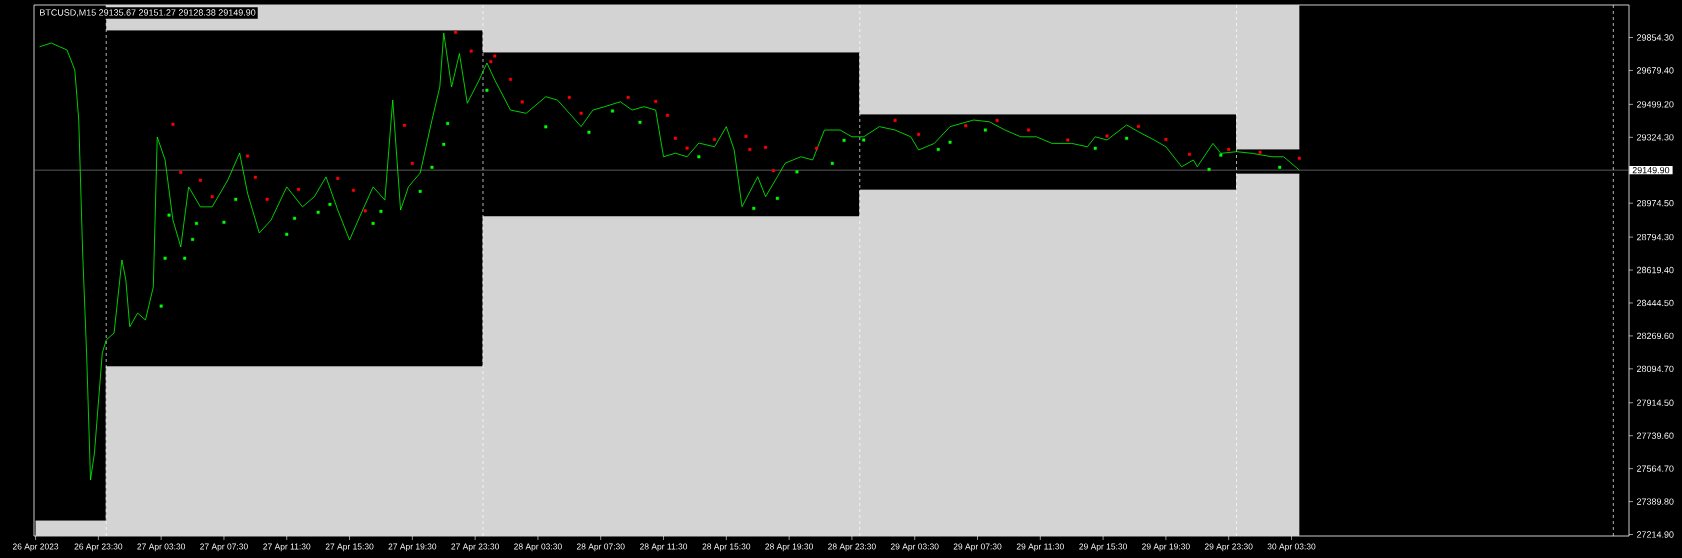 The image size is (1682, 558). I want to click on x-tick-label: 27 Apr 07:30, so click(224, 547).